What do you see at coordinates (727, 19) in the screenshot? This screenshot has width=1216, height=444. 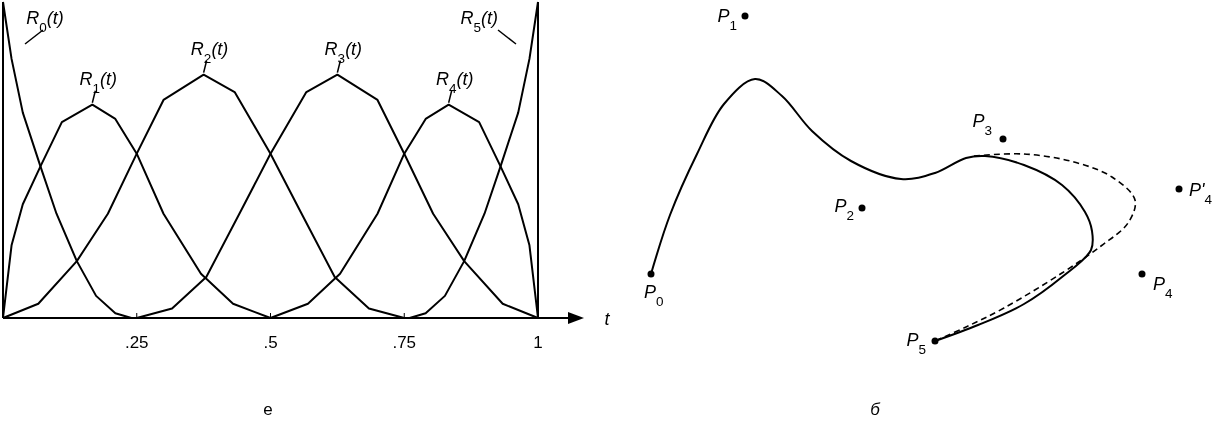 I see `text: P$_{1}$` at bounding box center [727, 19].